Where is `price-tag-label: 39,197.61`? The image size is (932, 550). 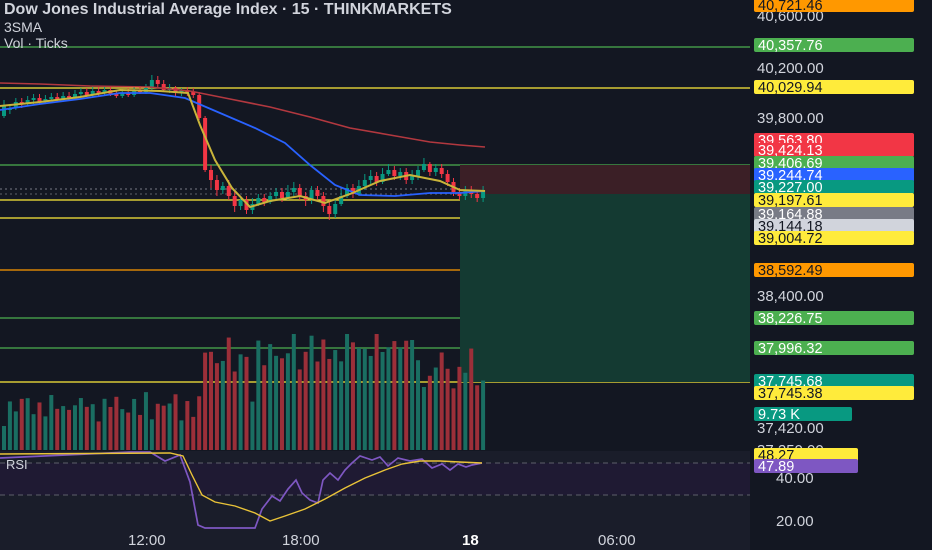
price-tag-label: 39,197.61 is located at coordinates (790, 201).